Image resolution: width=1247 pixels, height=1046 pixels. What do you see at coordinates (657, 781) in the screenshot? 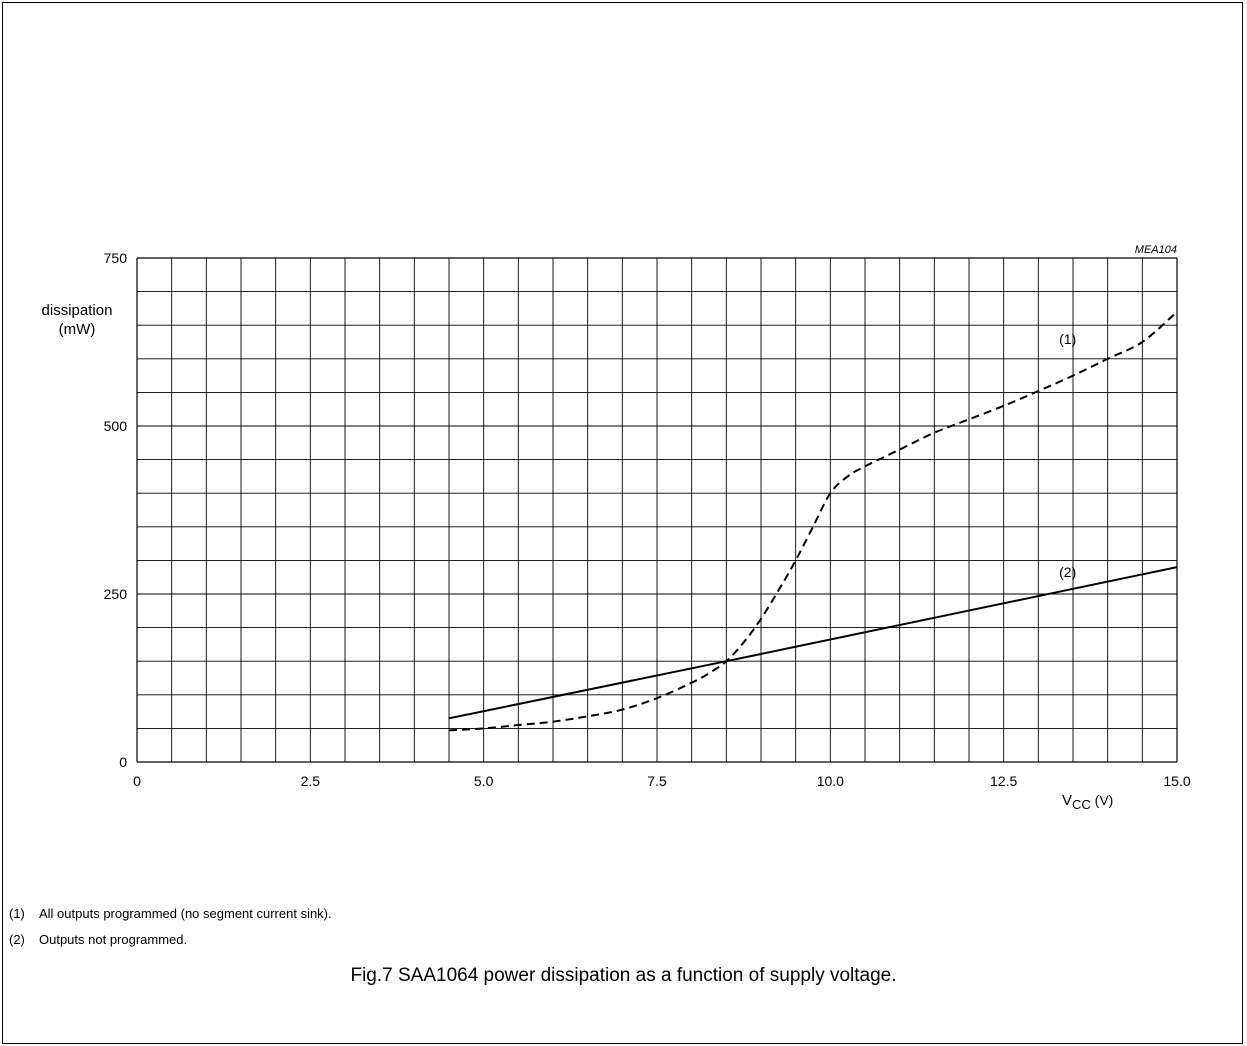
I see `x-tick-label: 7.5` at bounding box center [657, 781].